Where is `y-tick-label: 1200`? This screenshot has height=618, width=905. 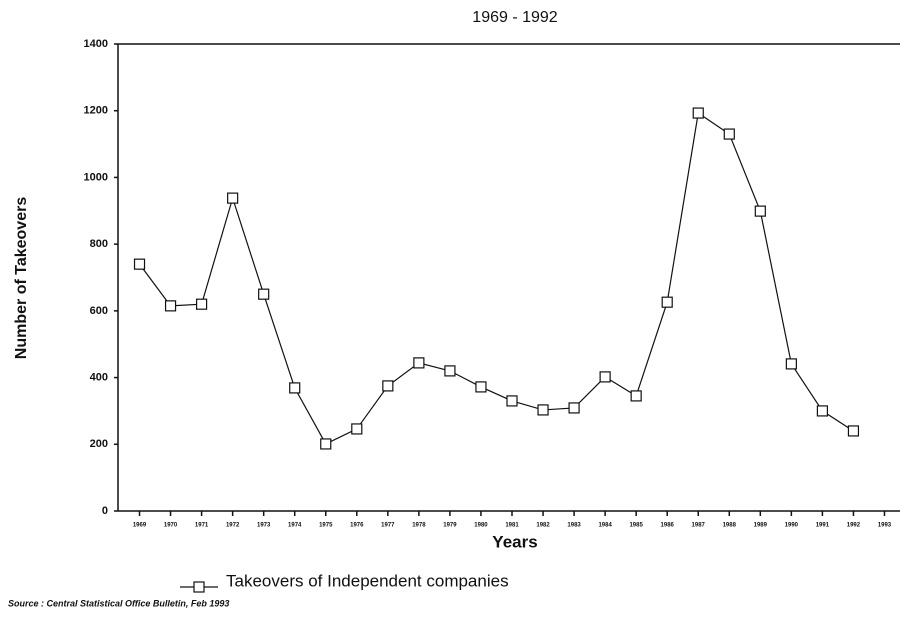 y-tick-label: 1200 is located at coordinates (96, 111).